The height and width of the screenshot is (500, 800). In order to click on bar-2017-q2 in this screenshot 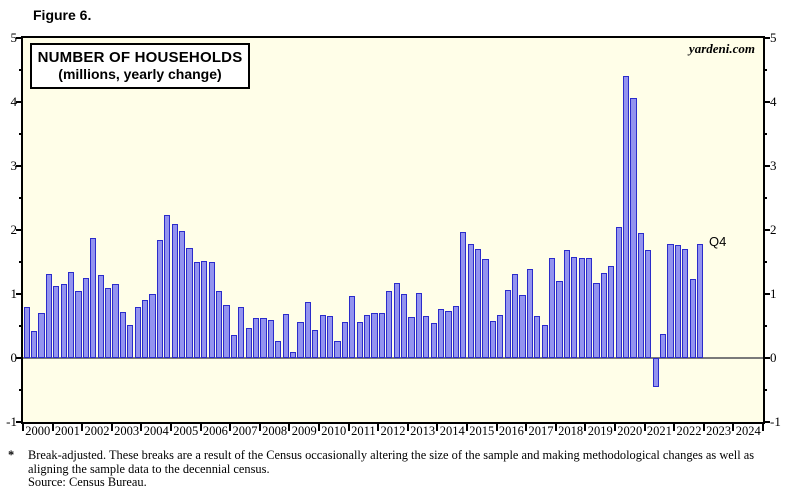, I will do `click(537, 337)`.